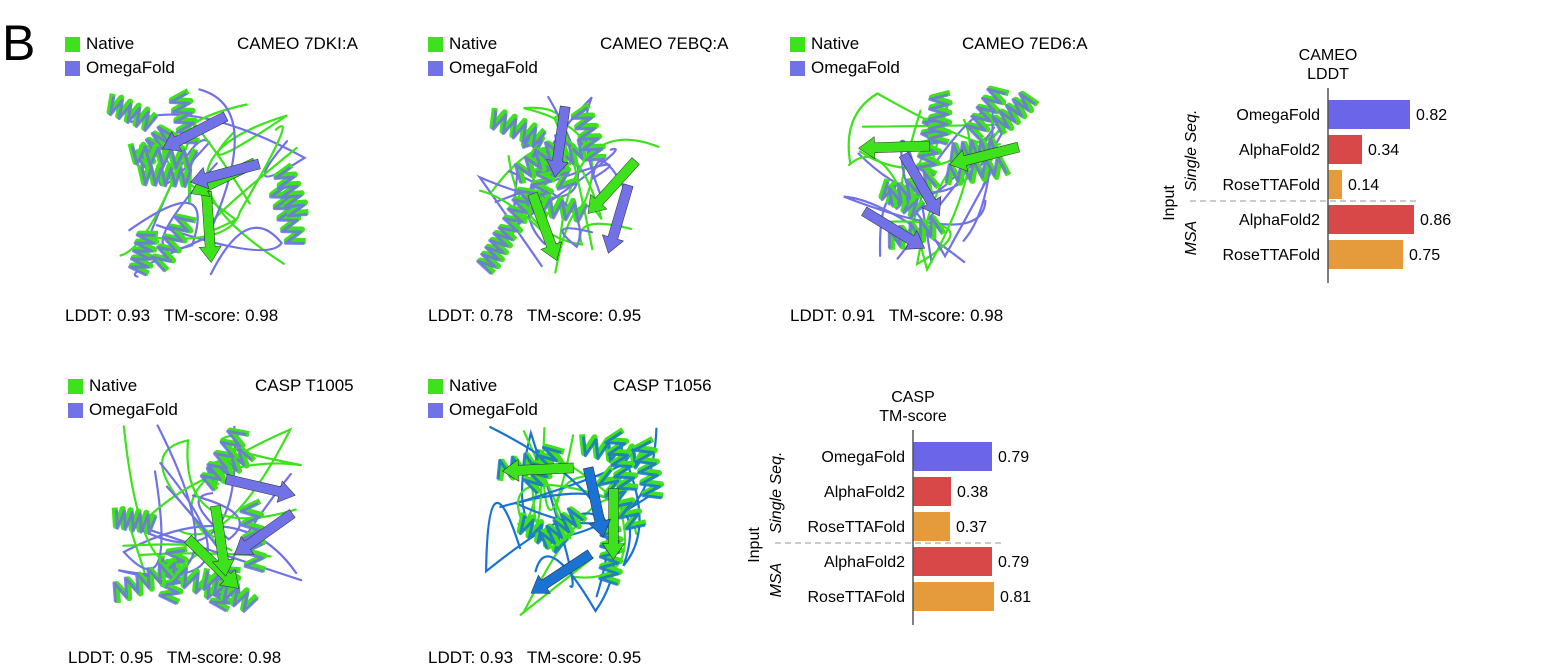  Describe the element at coordinates (1025, 43) in the screenshot. I see `structure-title: CAMEO 7ED6:A` at that location.